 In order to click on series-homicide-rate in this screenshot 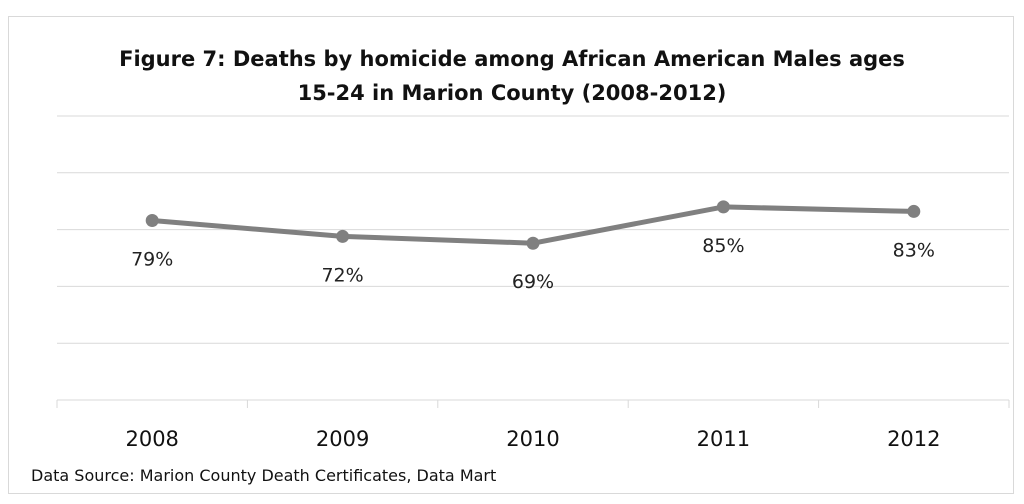, I will do `click(533, 225)`.